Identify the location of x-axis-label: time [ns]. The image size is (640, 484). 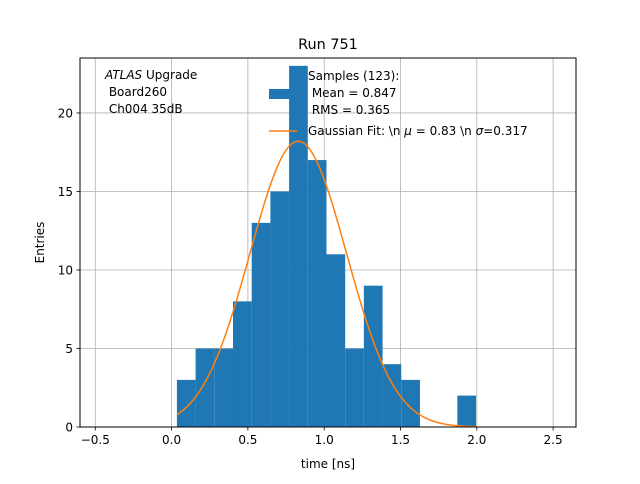
(328, 464).